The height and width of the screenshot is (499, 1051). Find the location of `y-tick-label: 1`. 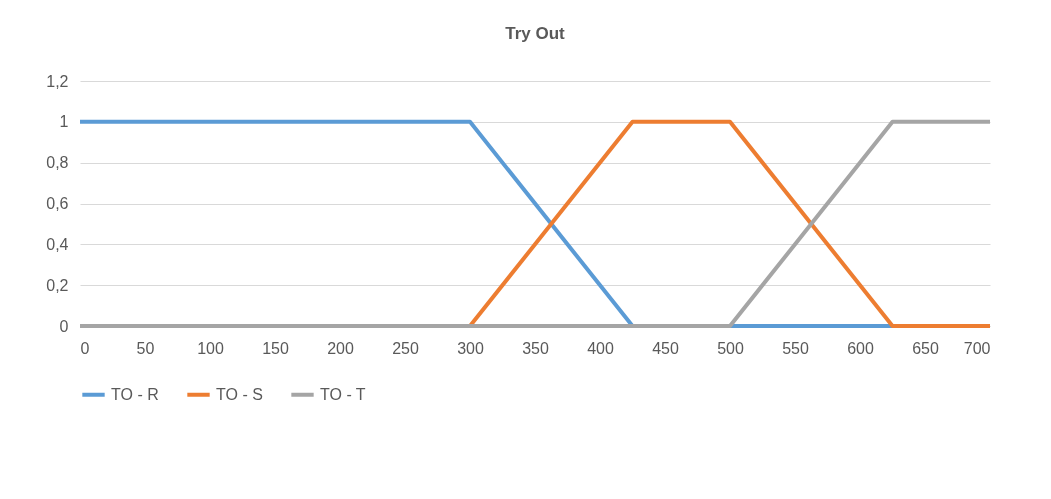

y-tick-label: 1 is located at coordinates (64, 122).